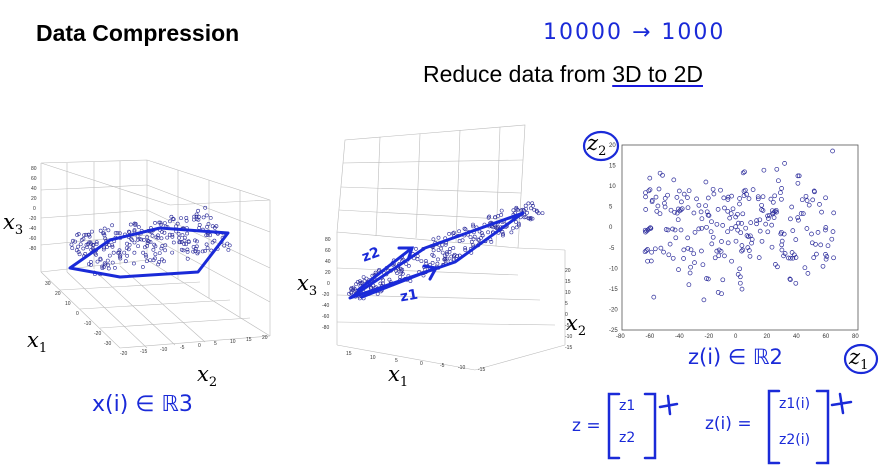 This screenshot has height=474, width=885. Describe the element at coordinates (207, 376) in the screenshot. I see `left-x2-label: x2` at that location.